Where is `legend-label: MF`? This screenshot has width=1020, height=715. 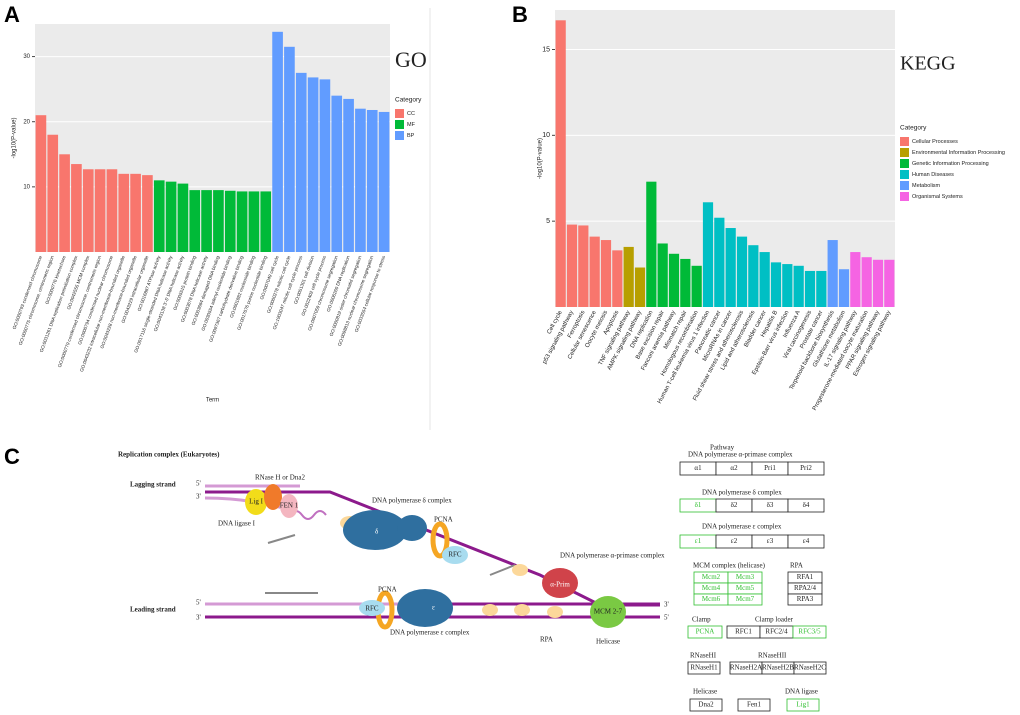
legend-label: MF is located at coordinates (411, 125).